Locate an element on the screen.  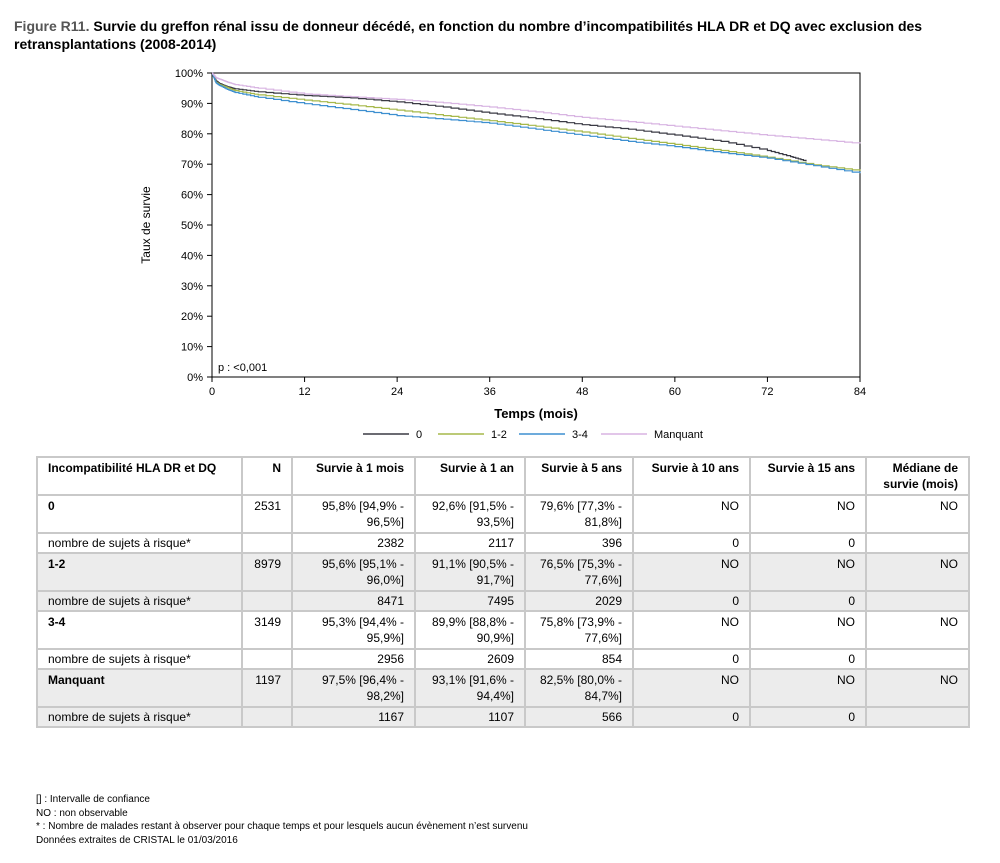
x-axis-title: Temps (mois) is located at coordinates (536, 413).